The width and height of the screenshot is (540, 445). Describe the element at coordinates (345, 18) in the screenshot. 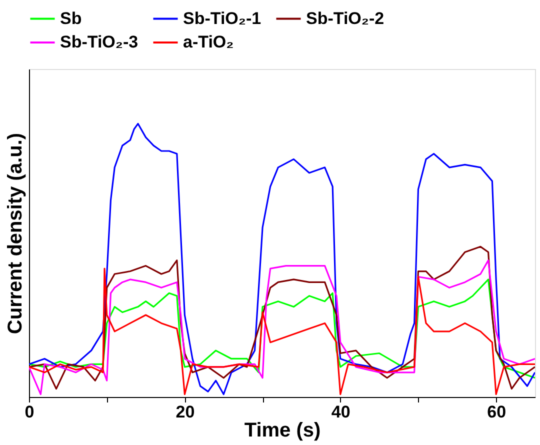

I see `legend-label: Sb-TiO₂-2` at that location.